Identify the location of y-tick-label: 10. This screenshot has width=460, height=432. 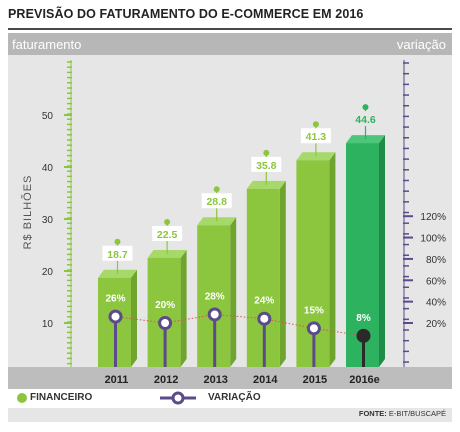
(48, 324).